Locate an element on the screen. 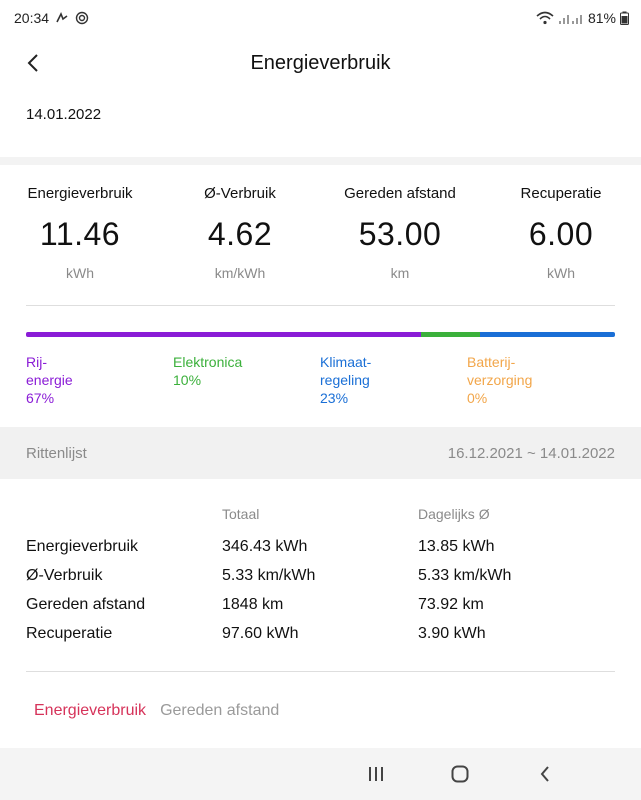 The height and width of the screenshot is (800, 641). section-separator is located at coordinates (320, 161).